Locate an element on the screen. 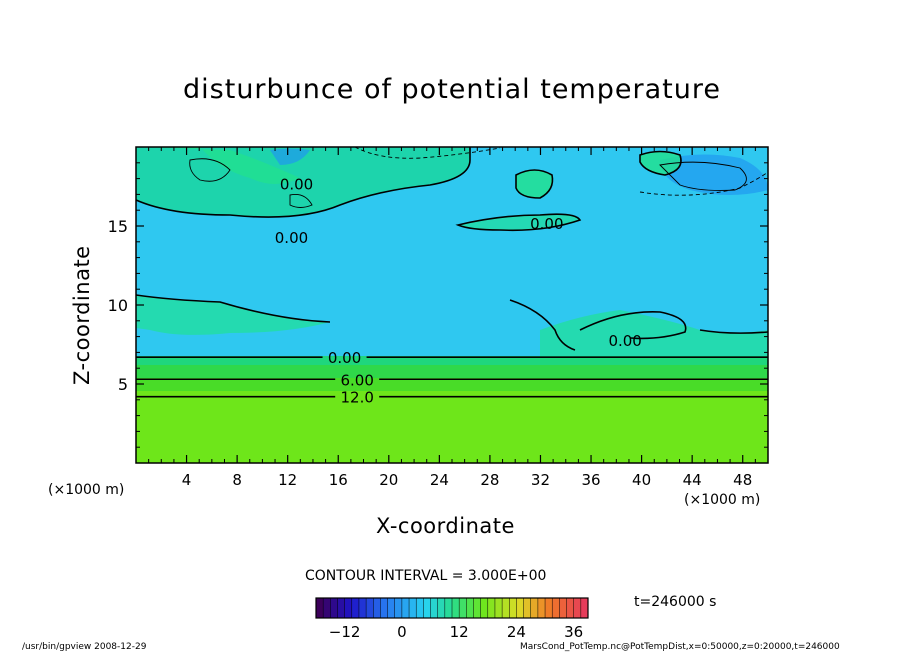 The height and width of the screenshot is (654, 904). colorbar is located at coordinates (452, 608).